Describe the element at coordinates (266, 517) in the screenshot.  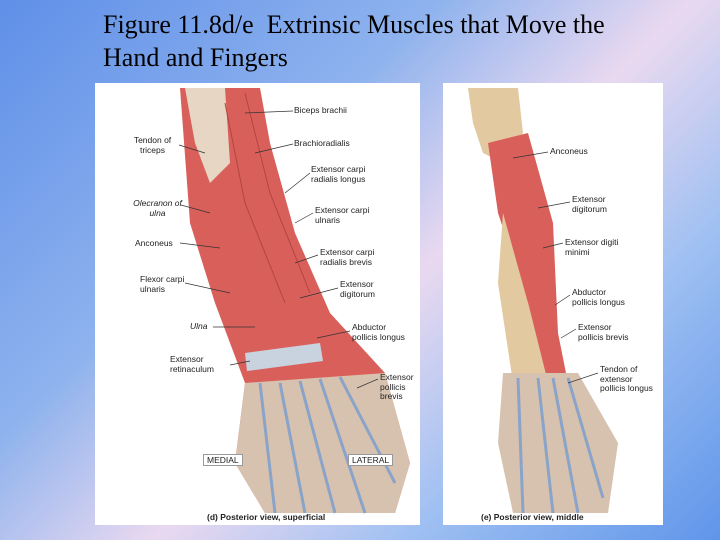
I see `figure-caption: (d) Posterior view, superficial` at that location.